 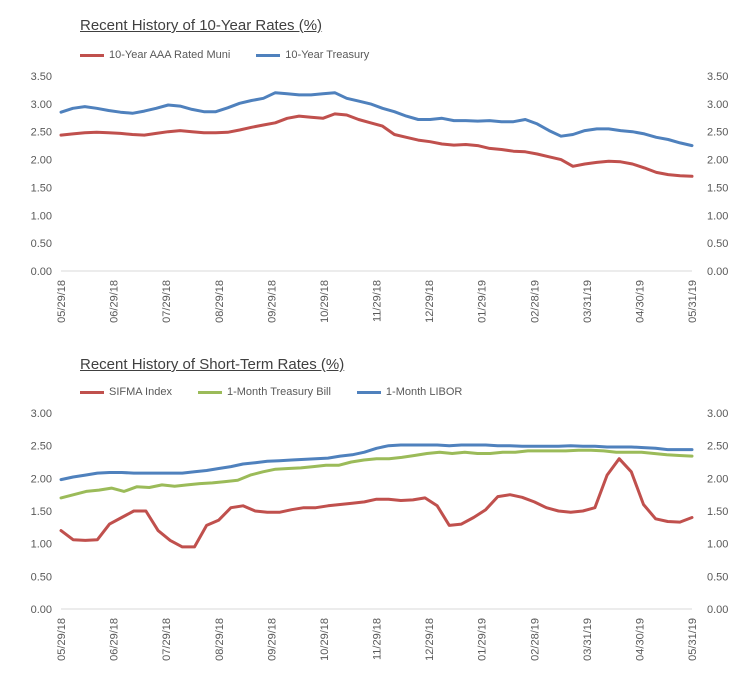 What do you see at coordinates (62, 639) in the screenshot?
I see `chart2-x-tick: 05/29/18` at bounding box center [62, 639].